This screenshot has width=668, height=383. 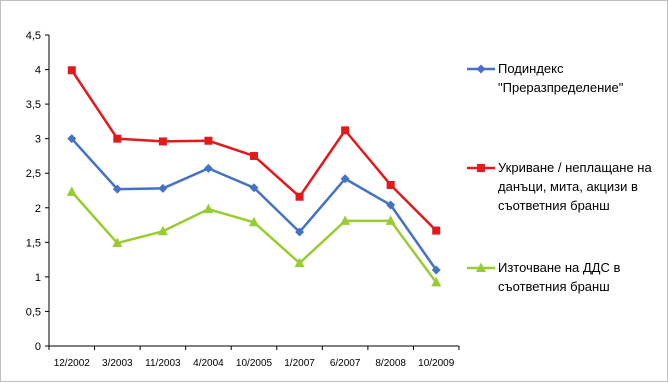 I want to click on x-tick-label: 10/2005, so click(x=254, y=363).